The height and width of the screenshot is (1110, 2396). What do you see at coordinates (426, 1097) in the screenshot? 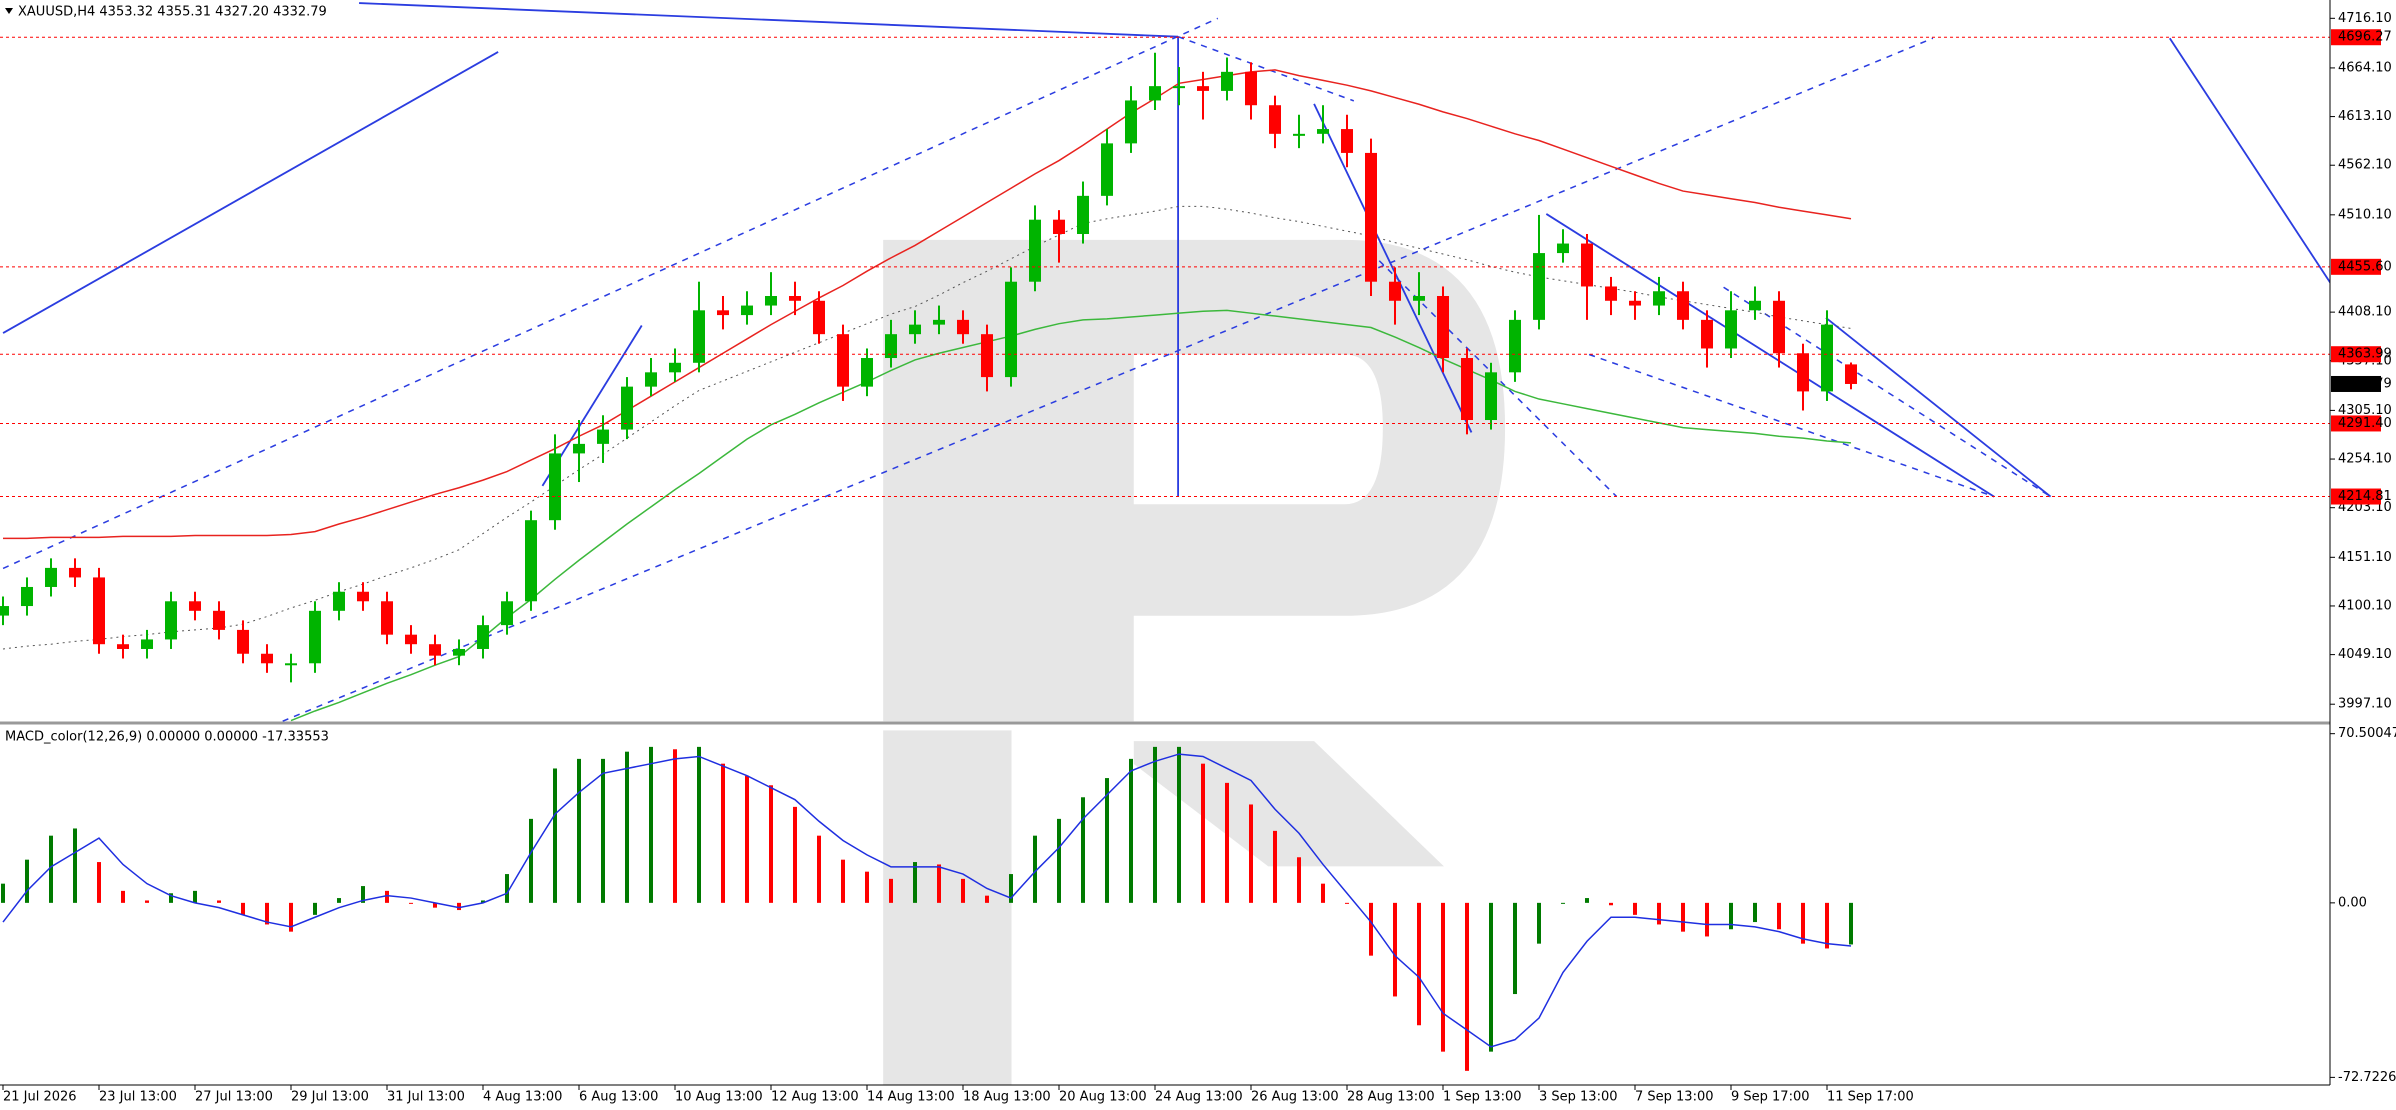
I see `x-tick-label: 31 Jul 13:00` at bounding box center [426, 1097].